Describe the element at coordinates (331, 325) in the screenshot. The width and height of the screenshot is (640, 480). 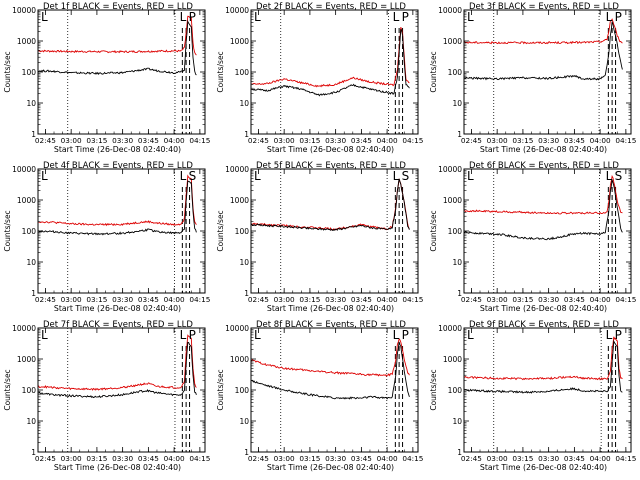
I see `chart-title: Det 8f BLACK = Events, RED = LLD` at that location.